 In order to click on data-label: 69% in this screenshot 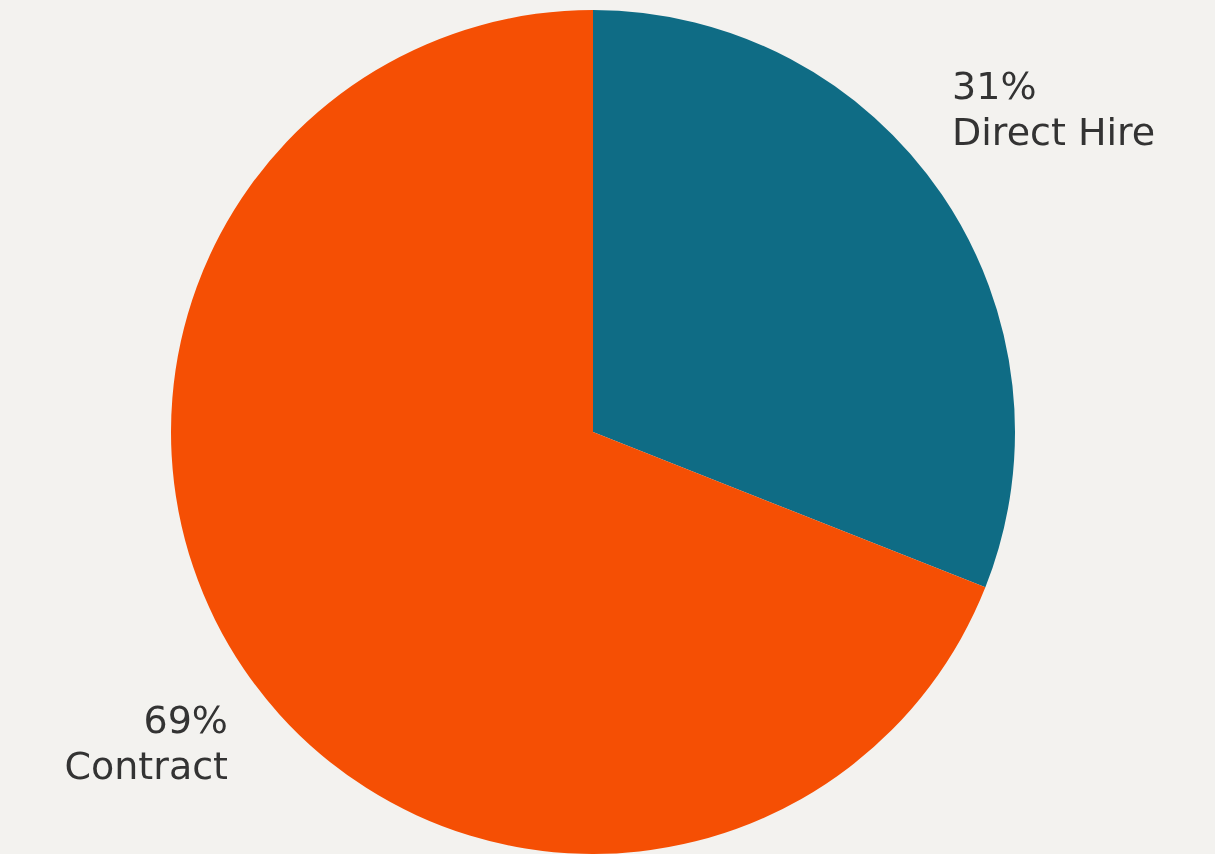, I will do `click(185, 720)`.